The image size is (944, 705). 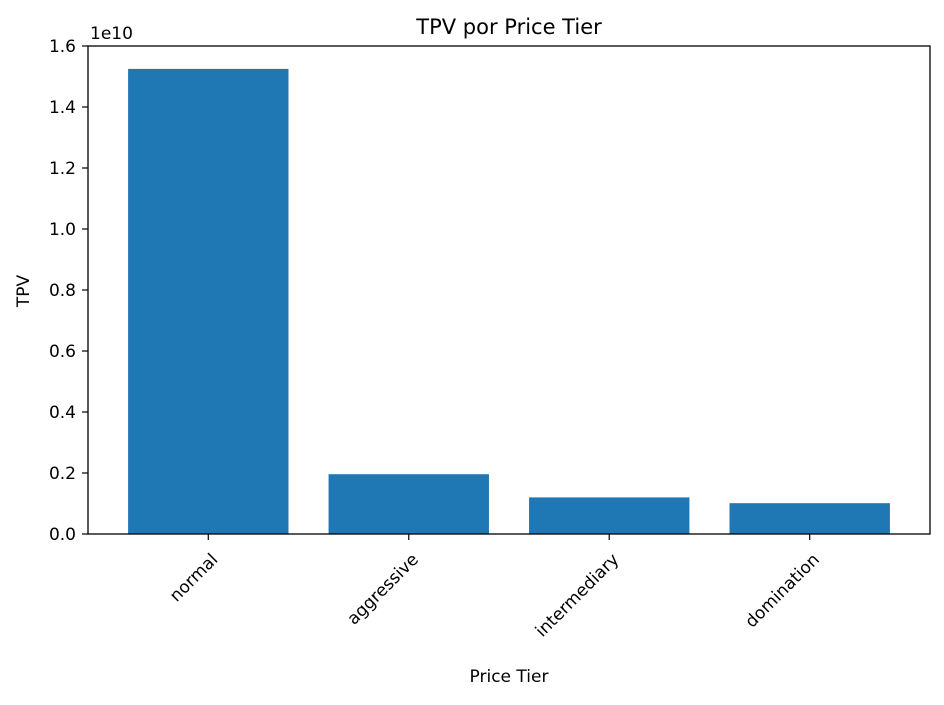 I want to click on y-tick-label: 1.0, so click(x=62, y=230).